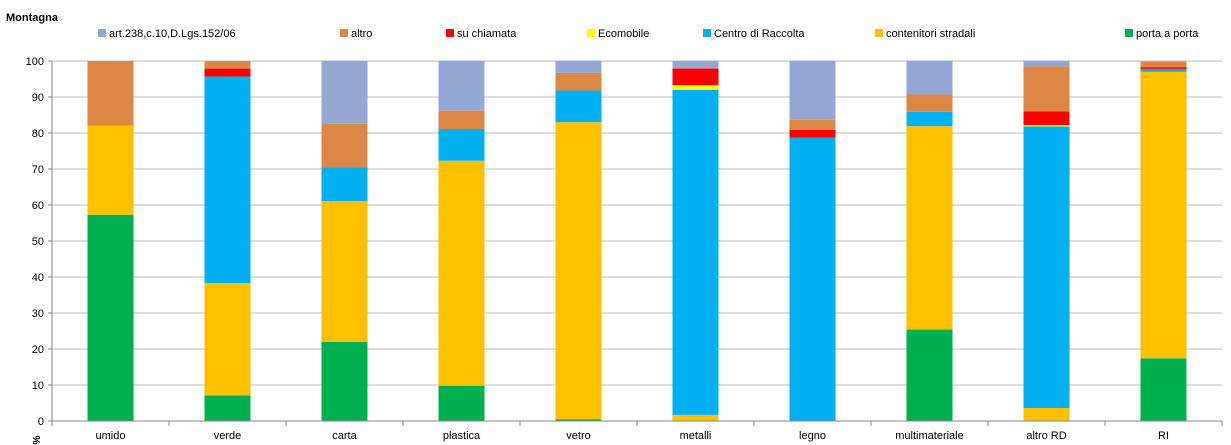 Image resolution: width=1231 pixels, height=445 pixels. What do you see at coordinates (110, 170) in the screenshot?
I see `bar-segment-umido-contenitori-stradali` at bounding box center [110, 170].